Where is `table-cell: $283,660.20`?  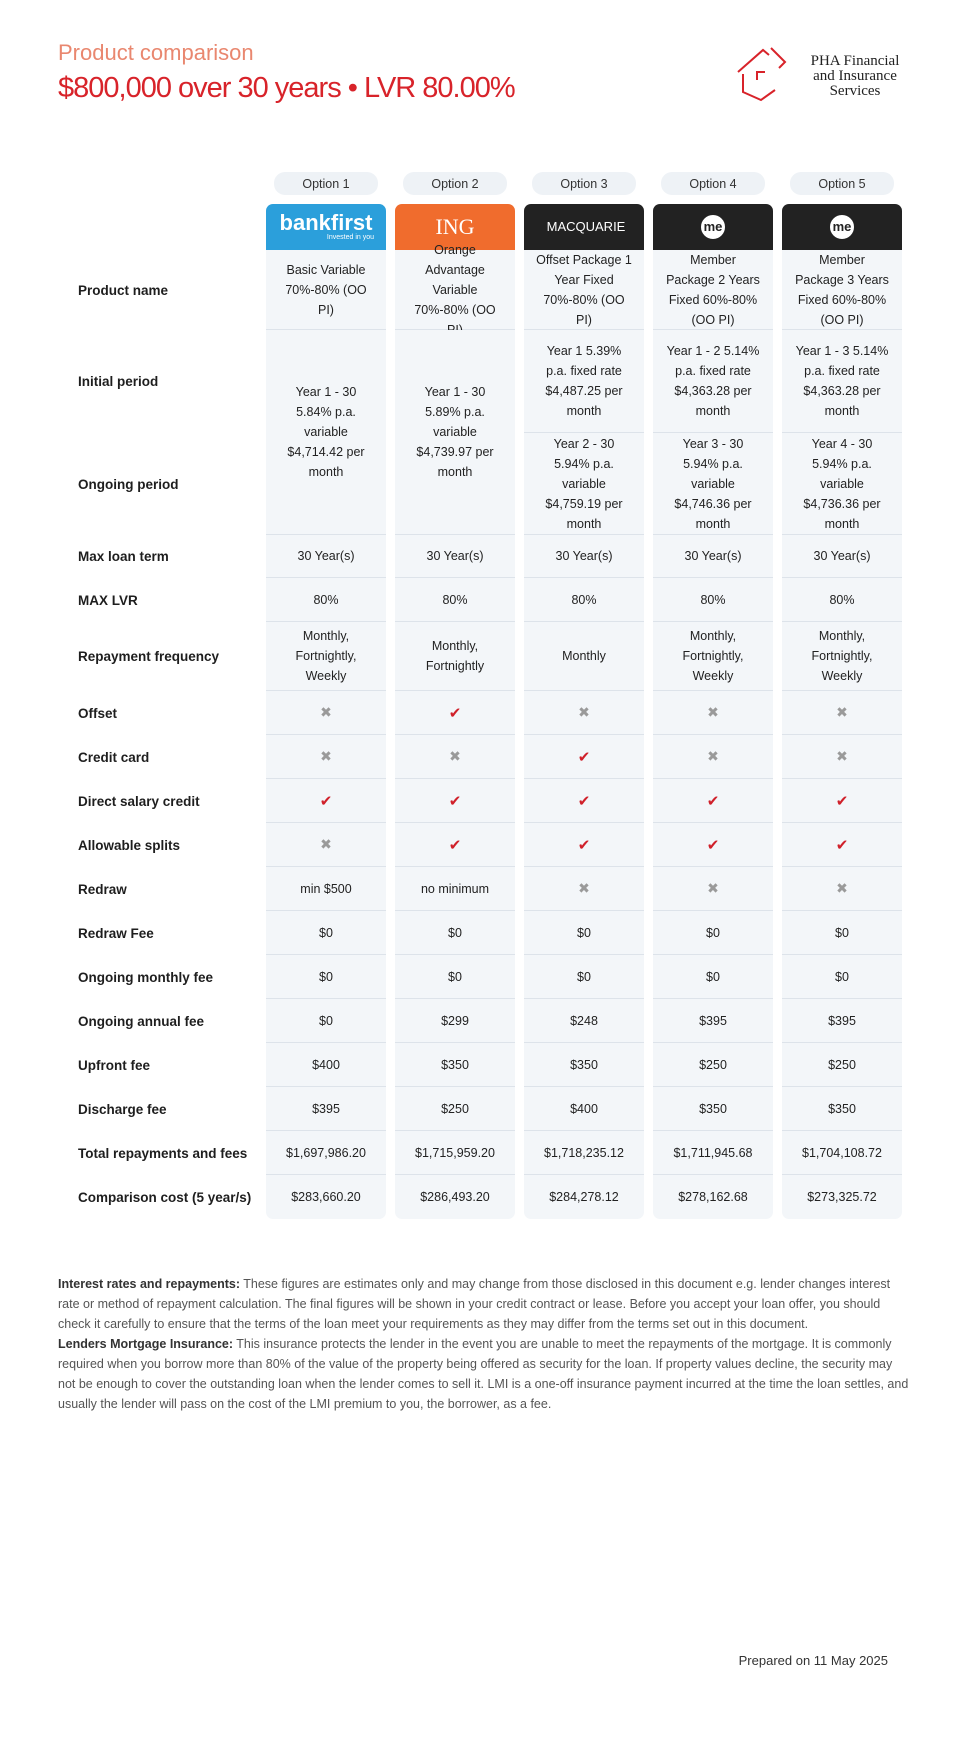 table-cell: $283,660.20 is located at coordinates (326, 1197).